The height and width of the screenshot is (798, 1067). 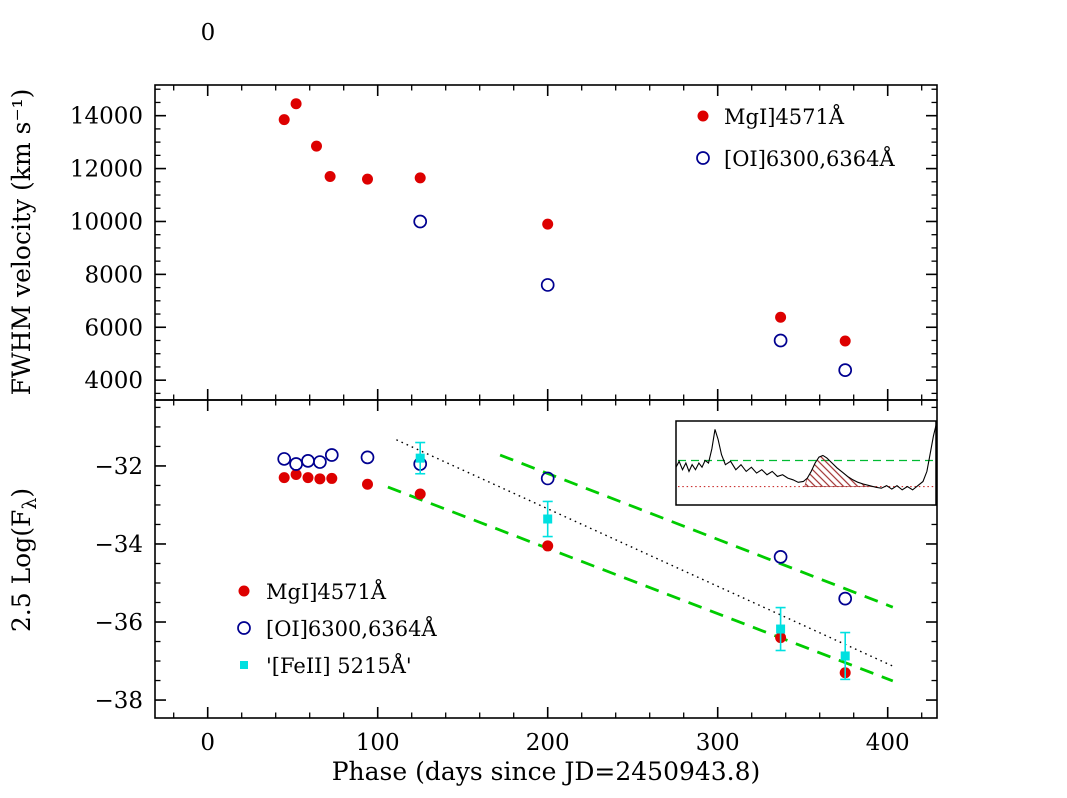 What do you see at coordinates (113, 328) in the screenshot?
I see `y-tick-label: 6000` at bounding box center [113, 328].